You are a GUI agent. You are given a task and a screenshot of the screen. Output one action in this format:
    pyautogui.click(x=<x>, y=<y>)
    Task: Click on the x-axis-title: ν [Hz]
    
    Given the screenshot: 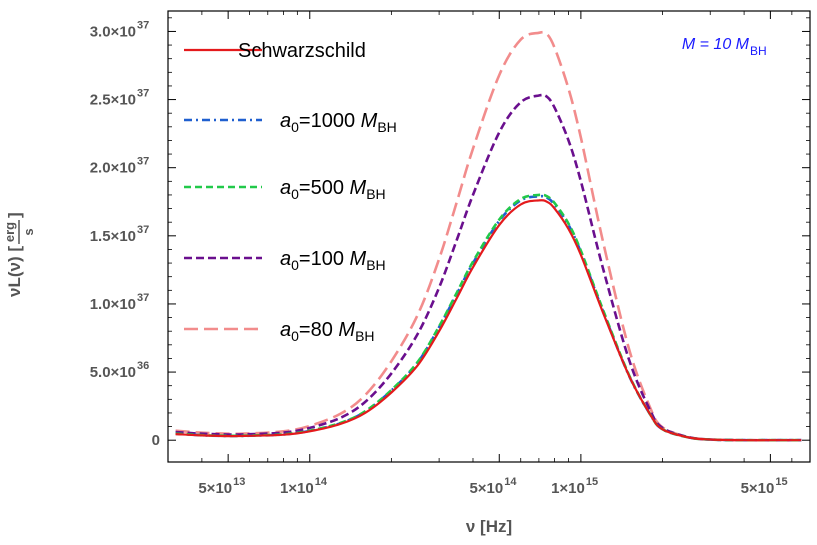 What is the action you would take?
    pyautogui.click(x=489, y=526)
    